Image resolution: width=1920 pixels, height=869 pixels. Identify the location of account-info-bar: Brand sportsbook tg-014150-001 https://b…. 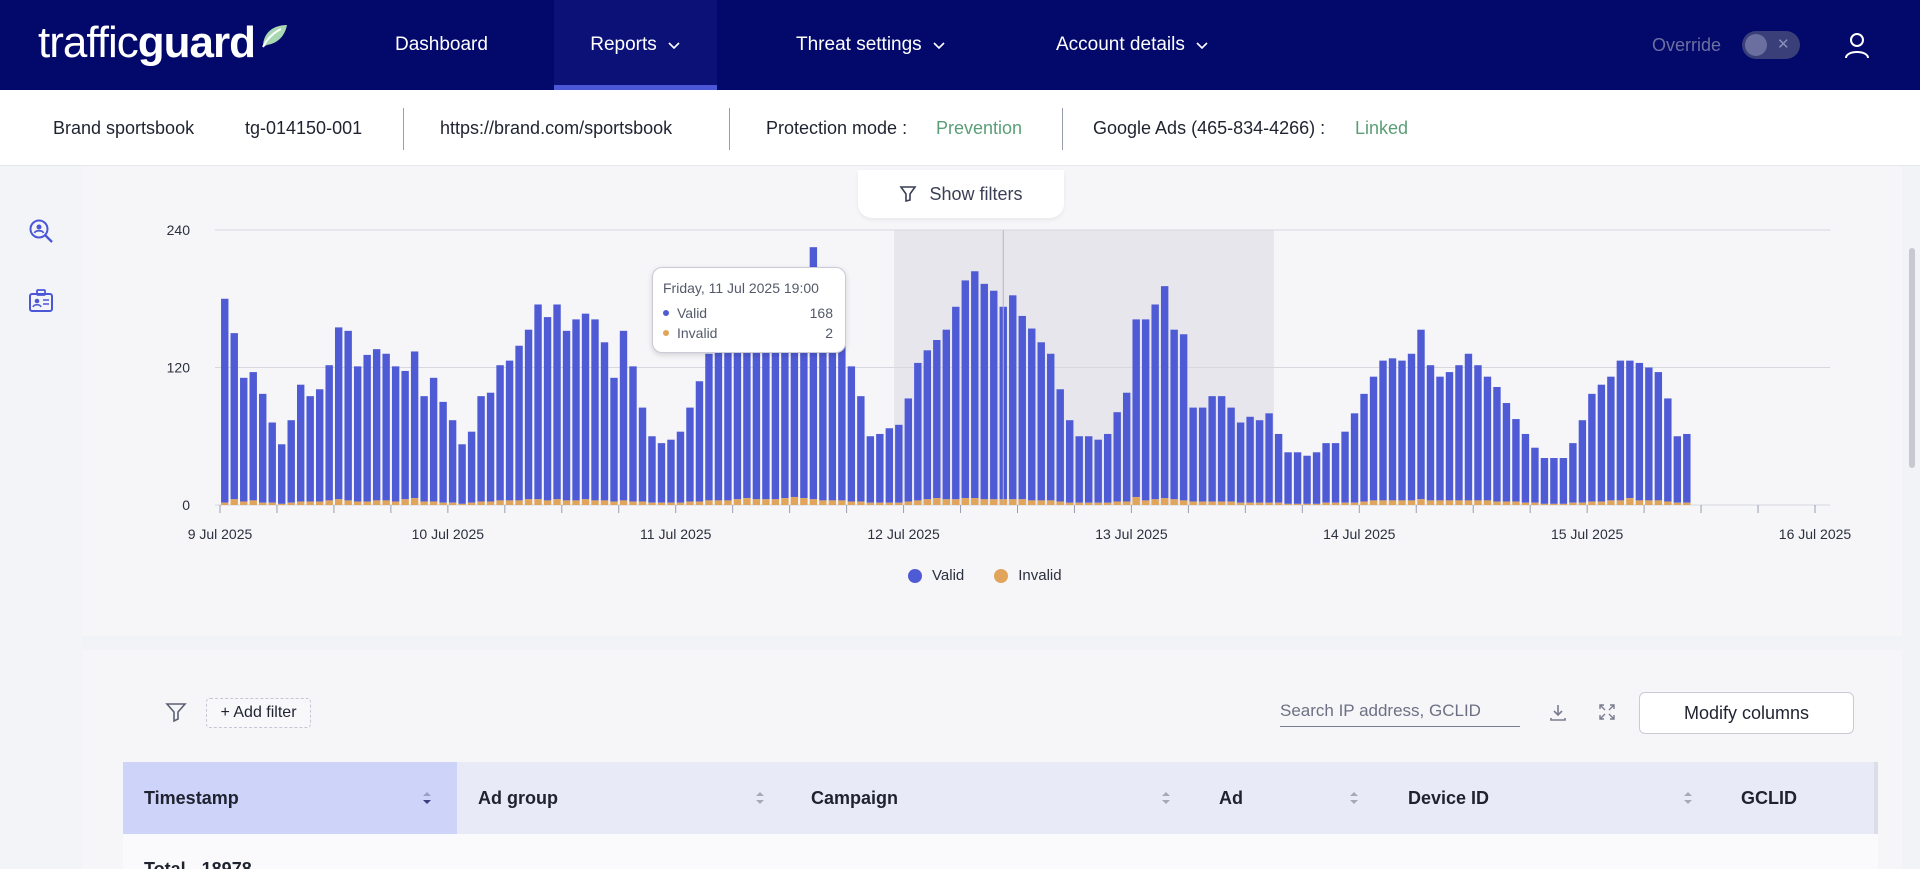
(960, 128).